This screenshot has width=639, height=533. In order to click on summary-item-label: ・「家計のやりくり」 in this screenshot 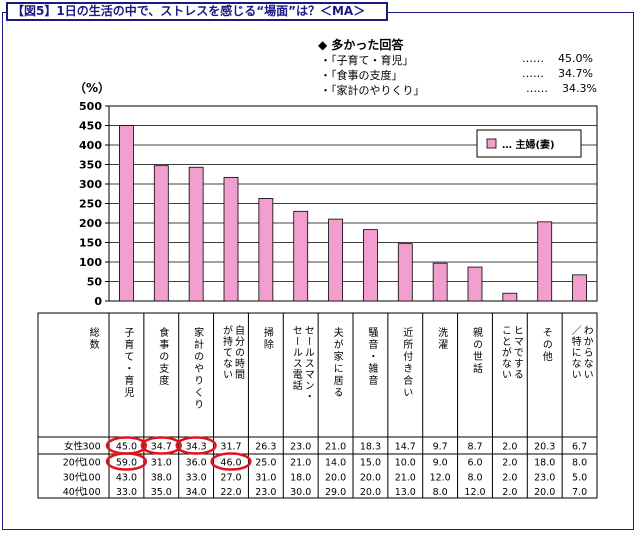, I will do `click(372, 90)`.